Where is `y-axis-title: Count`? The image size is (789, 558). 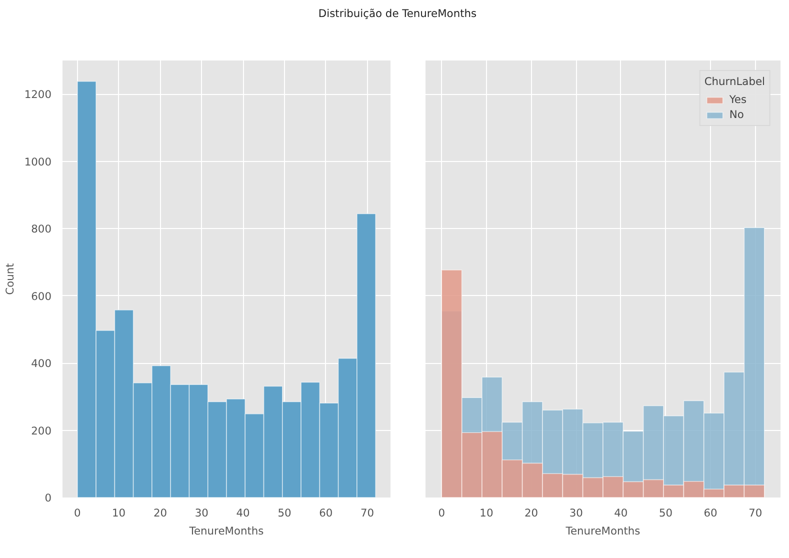
y-axis-title: Count is located at coordinates (9, 279).